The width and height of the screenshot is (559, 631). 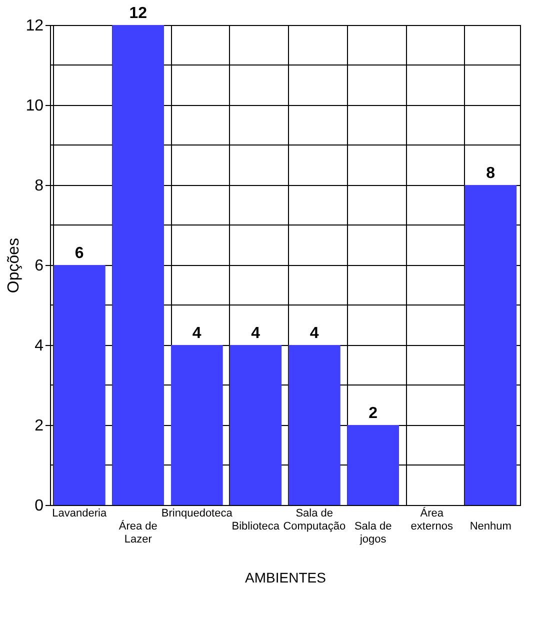 What do you see at coordinates (35, 26) in the screenshot?
I see `y-tick-label: 12` at bounding box center [35, 26].